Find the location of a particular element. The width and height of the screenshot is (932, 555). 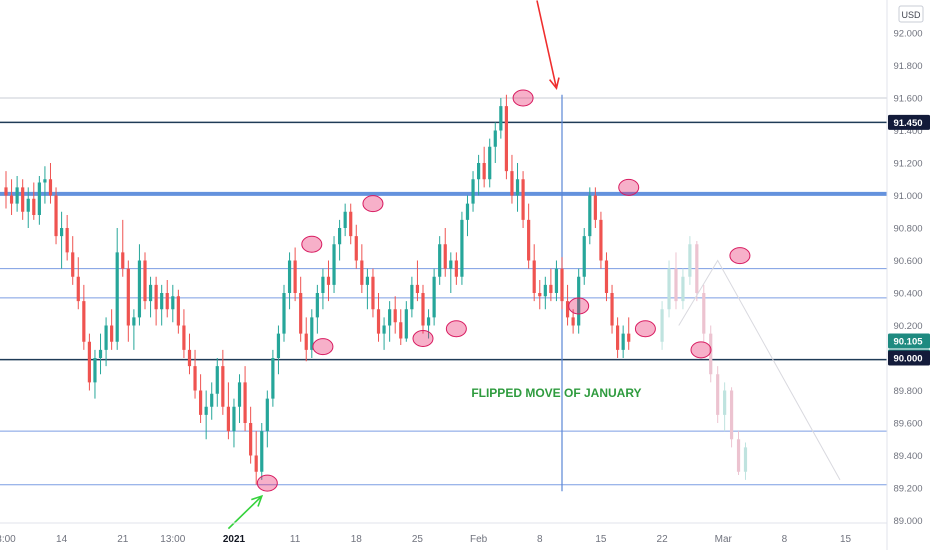

time-tick-label: 2021 is located at coordinates (234, 539).